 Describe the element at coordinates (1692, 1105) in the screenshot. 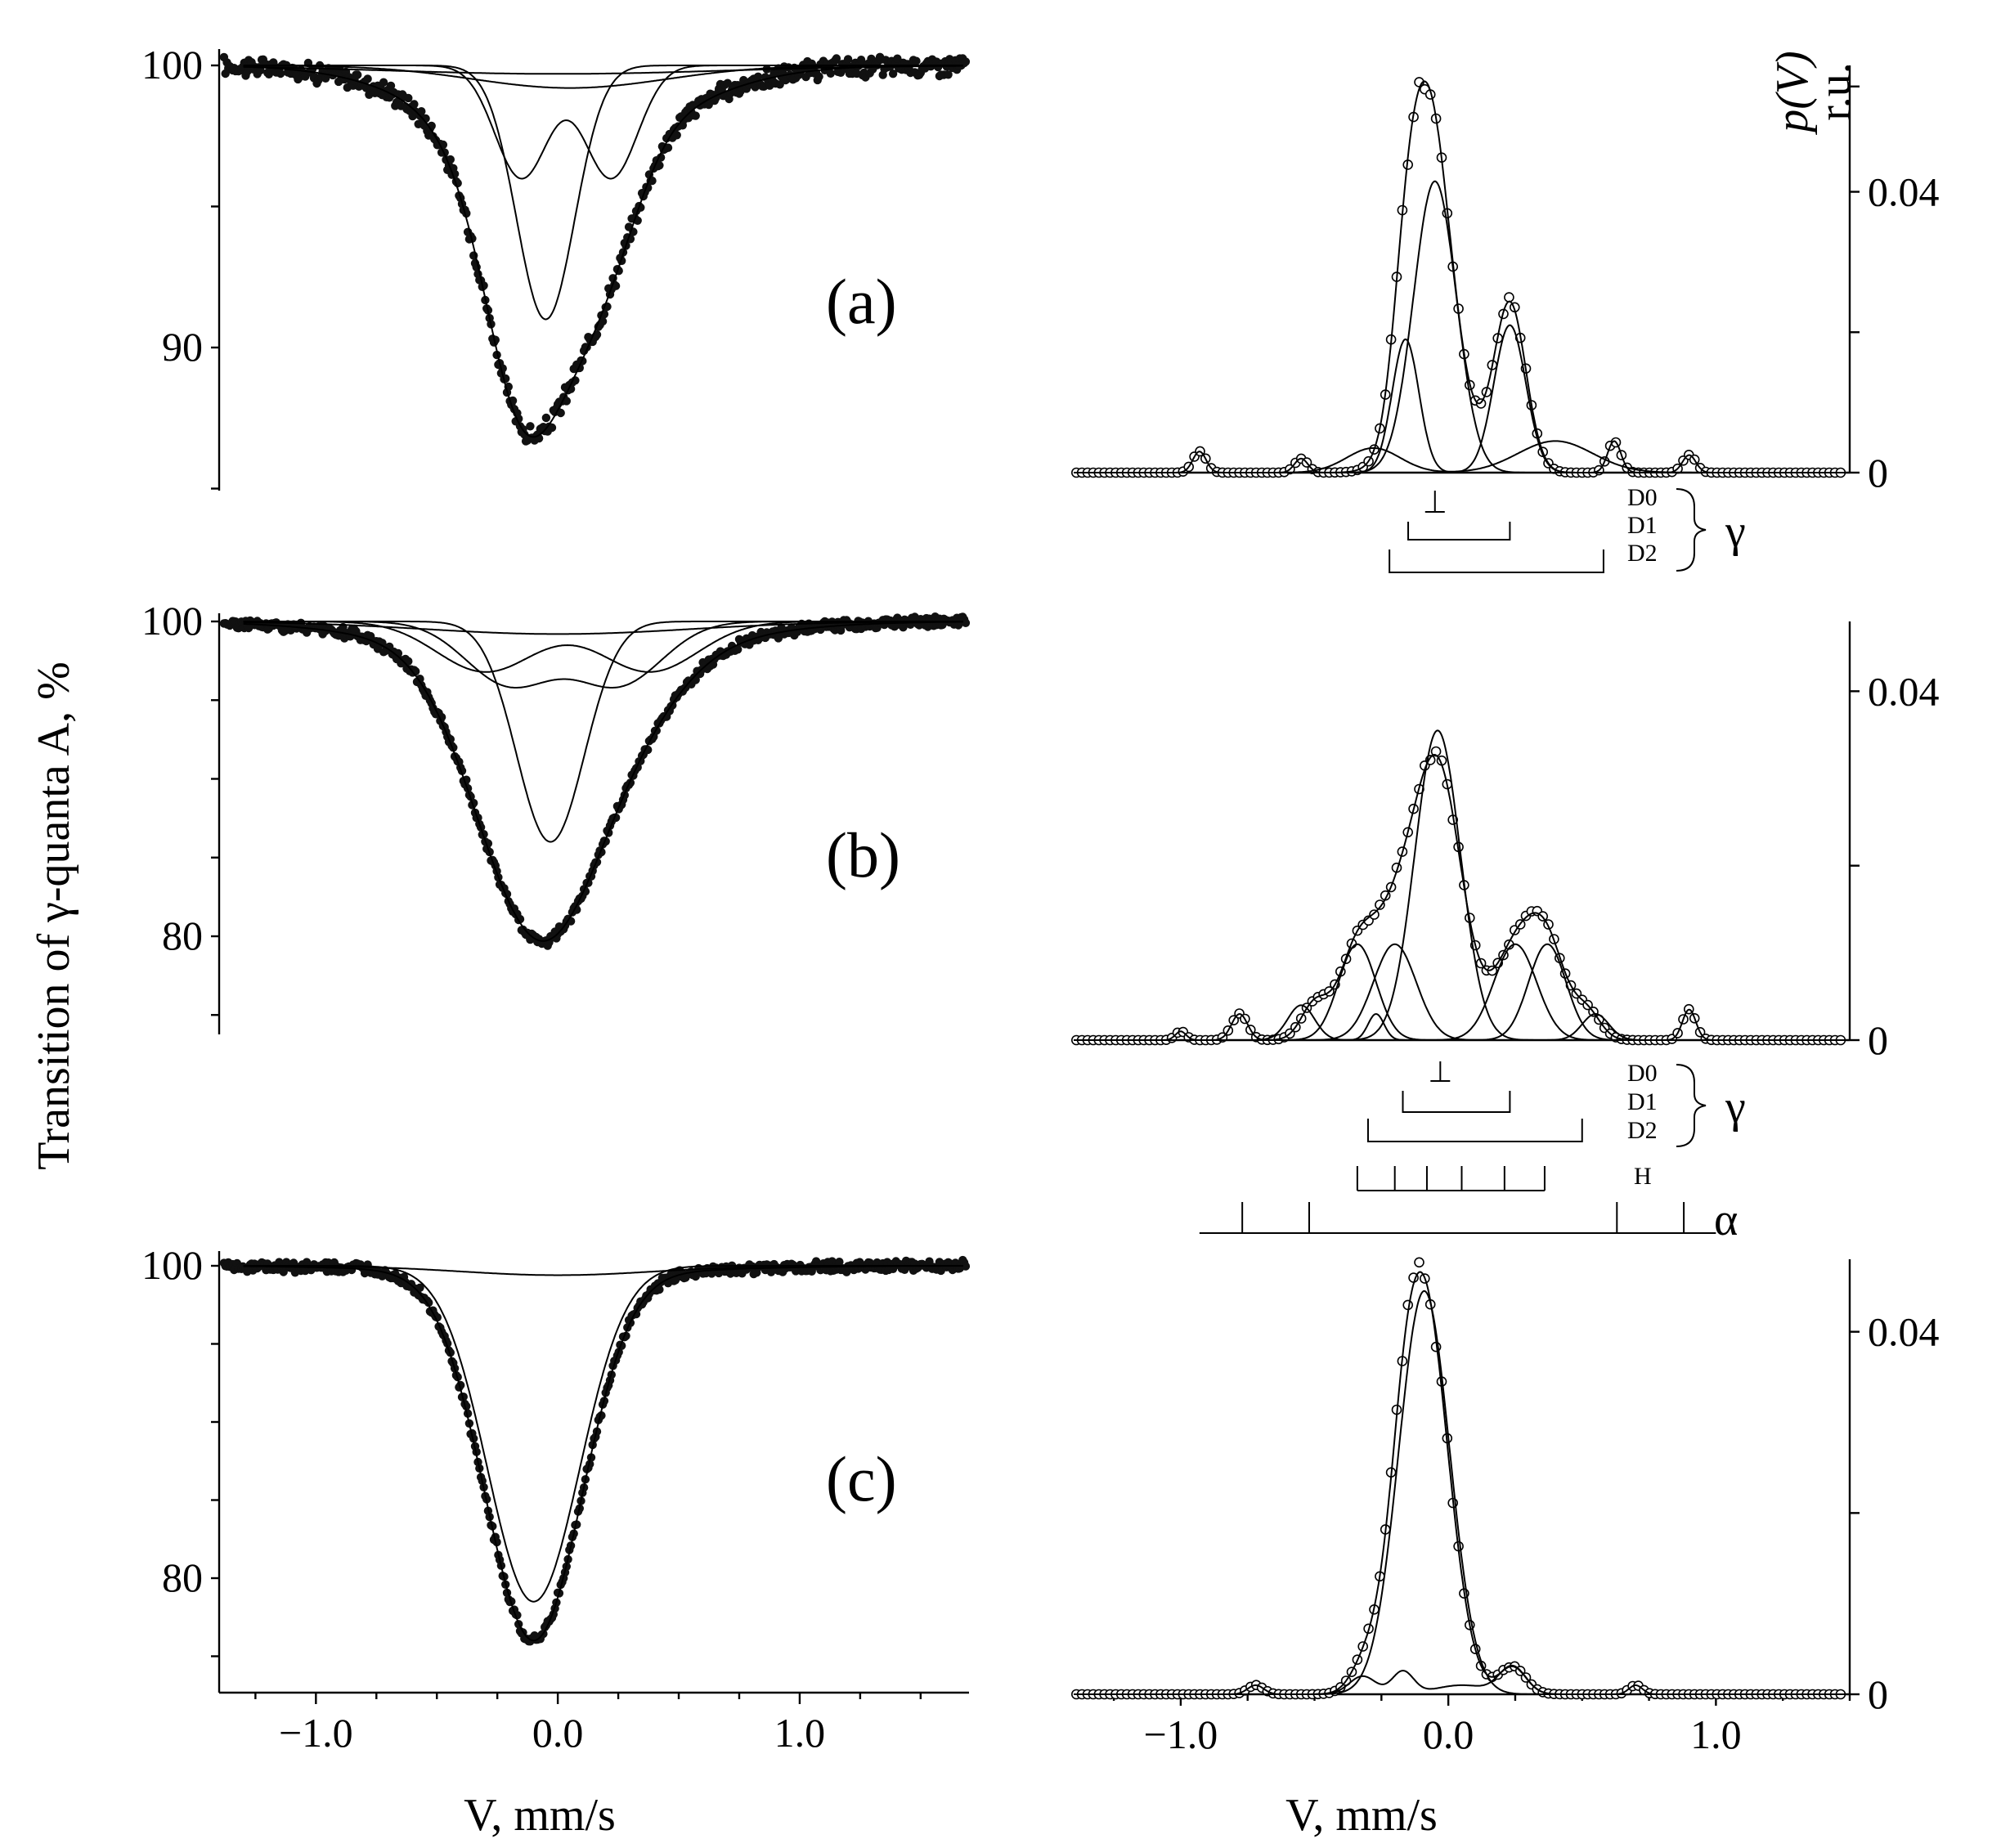

I see `gamma-brace-b` at that location.